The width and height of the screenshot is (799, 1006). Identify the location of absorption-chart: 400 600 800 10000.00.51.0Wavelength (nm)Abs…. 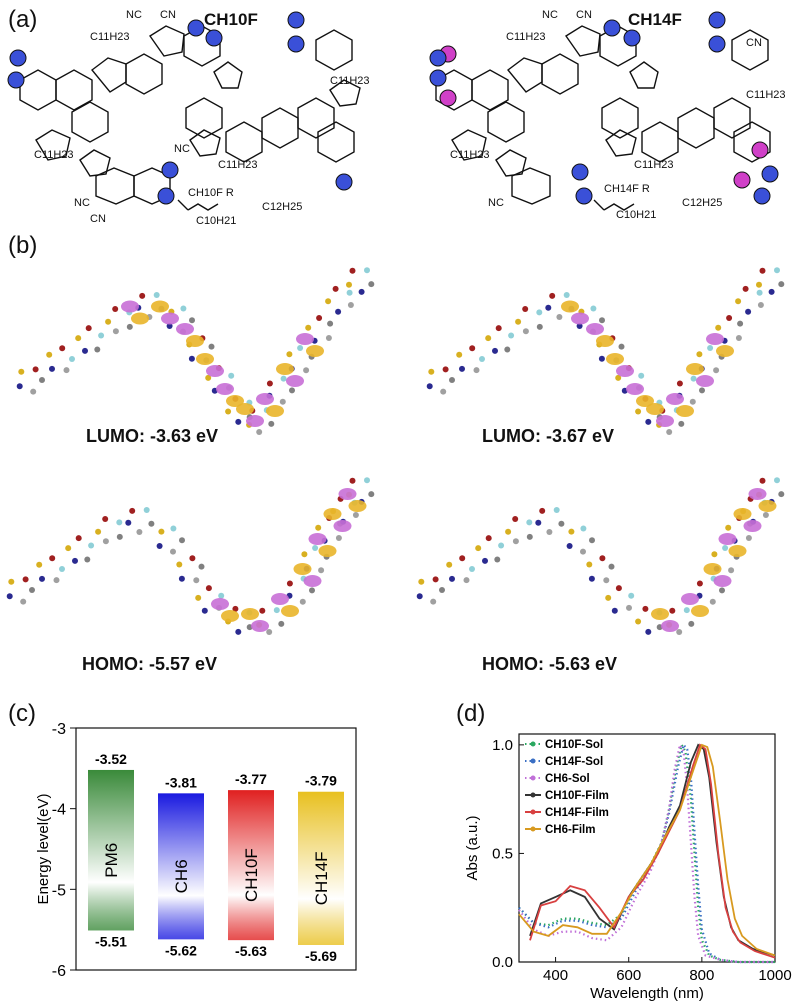
(619, 856).